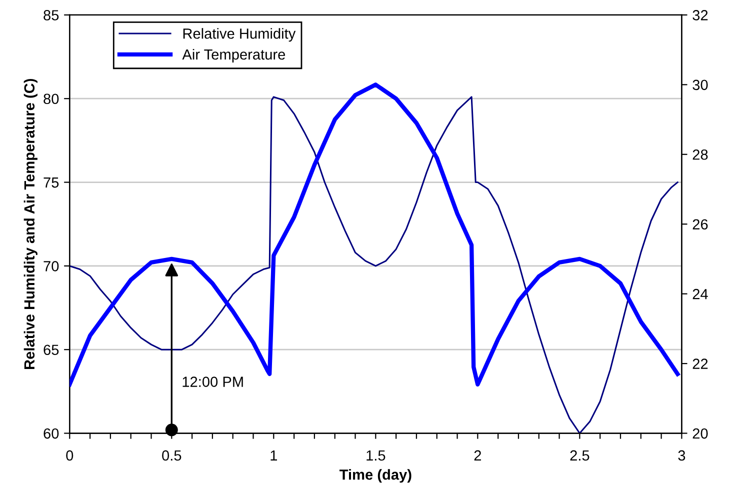 Image resolution: width=733 pixels, height=498 pixels. Describe the element at coordinates (477, 455) in the screenshot. I see `x-tick-label: 2` at that location.